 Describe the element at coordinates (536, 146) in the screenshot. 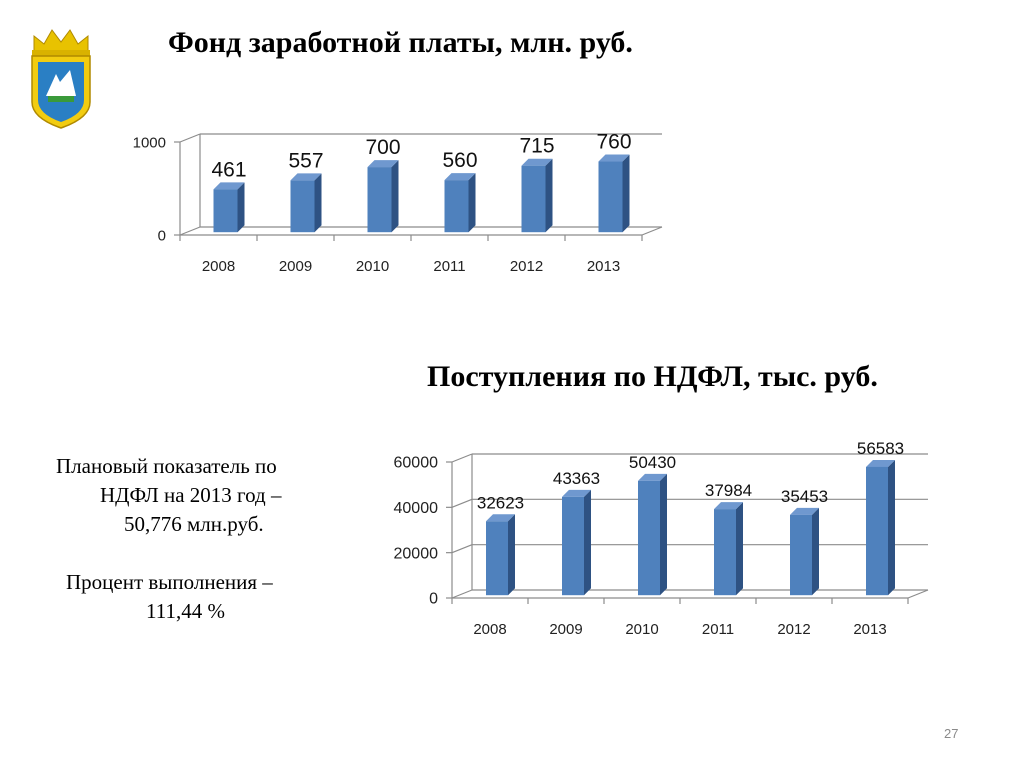

I see `data-label: 715` at that location.